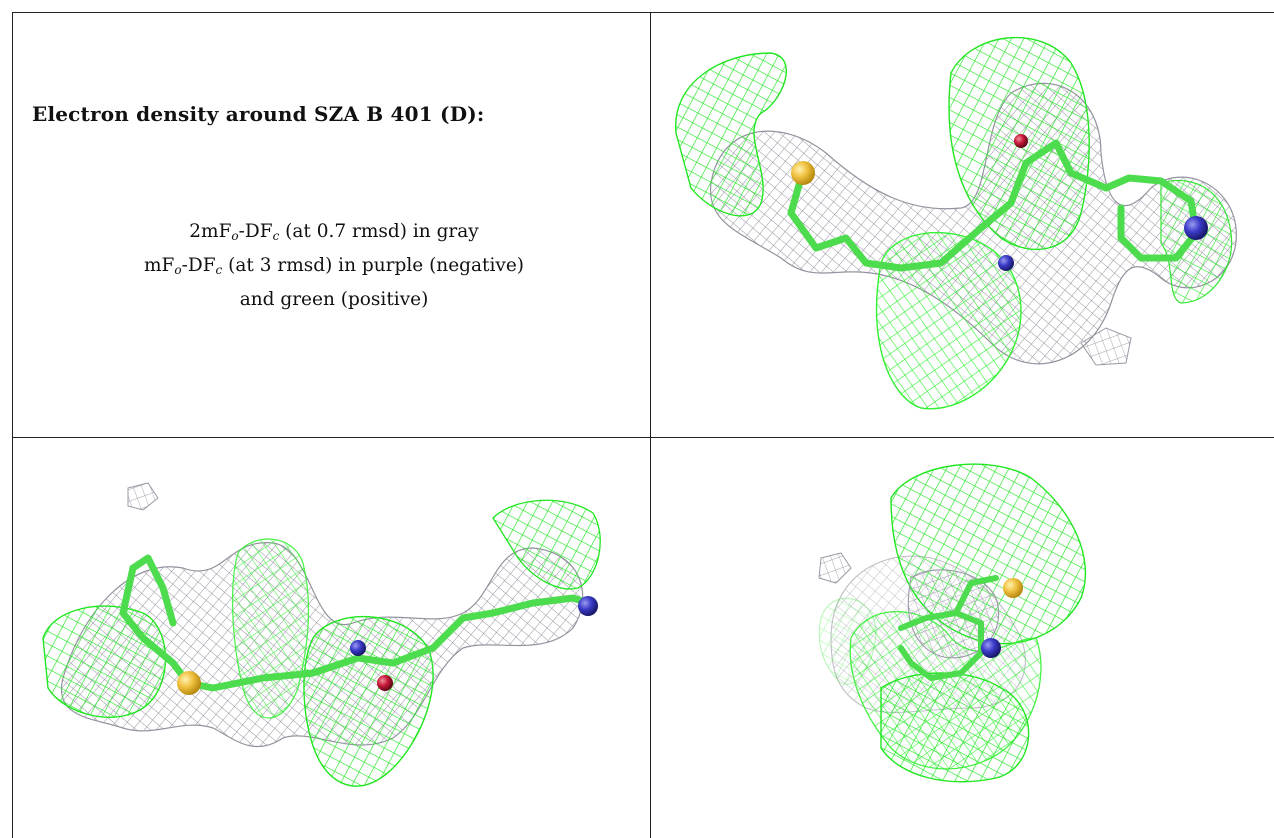  I want to click on legend-line-2fofc: 2mFo-DFc (at 0.7 rmsd) in gray, so click(334, 234).